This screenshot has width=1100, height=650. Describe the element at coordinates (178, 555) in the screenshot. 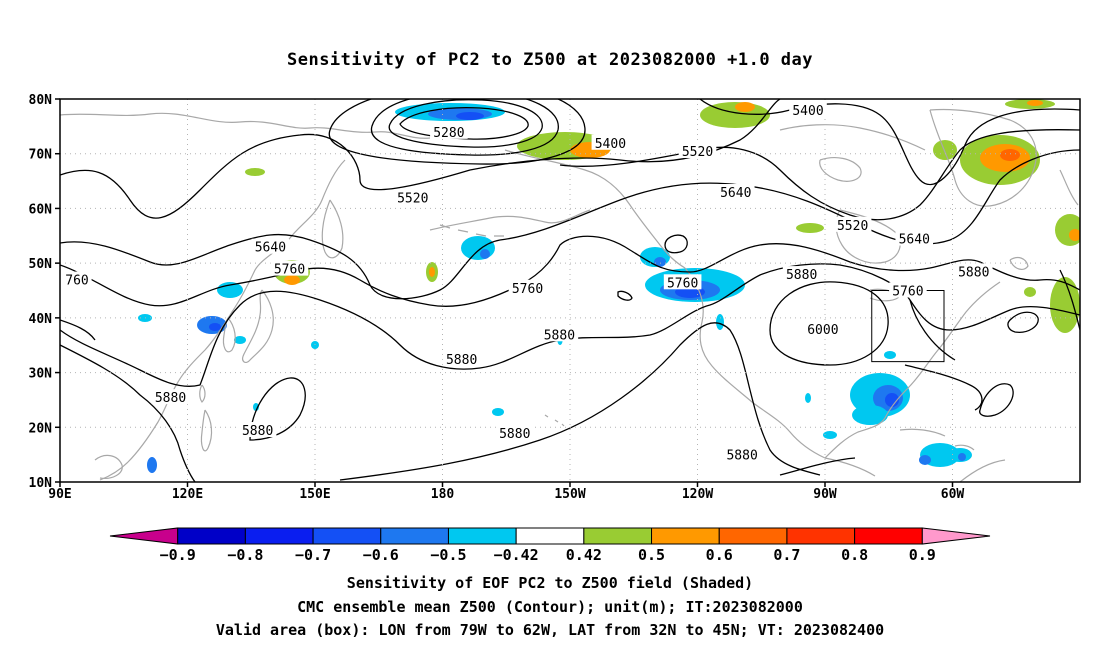

I see `colorbar-tick-label: −0.9` at that location.